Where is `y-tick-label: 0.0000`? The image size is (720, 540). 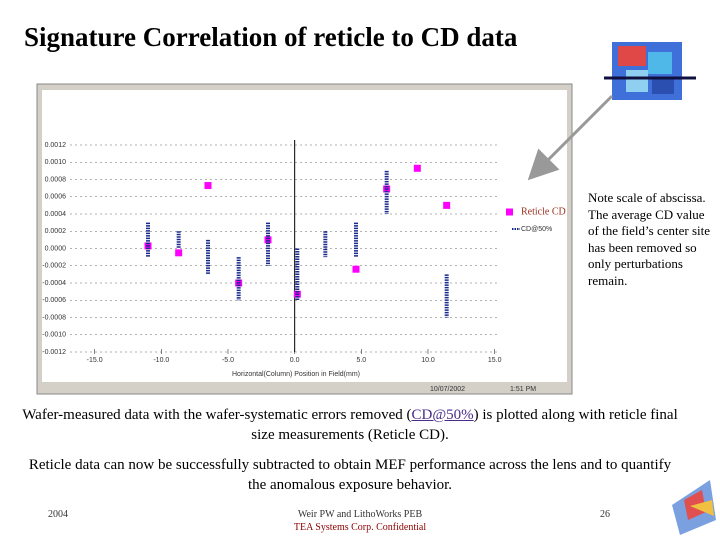
y-tick-label: 0.0000 is located at coordinates (56, 248).